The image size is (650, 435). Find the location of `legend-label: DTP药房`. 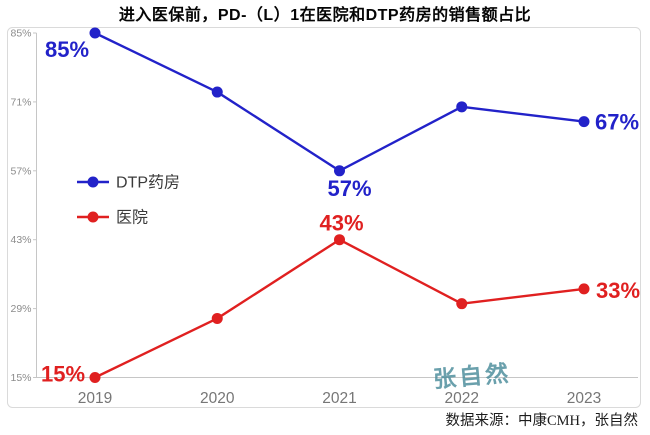

legend-label: DTP药房 is located at coordinates (148, 183).